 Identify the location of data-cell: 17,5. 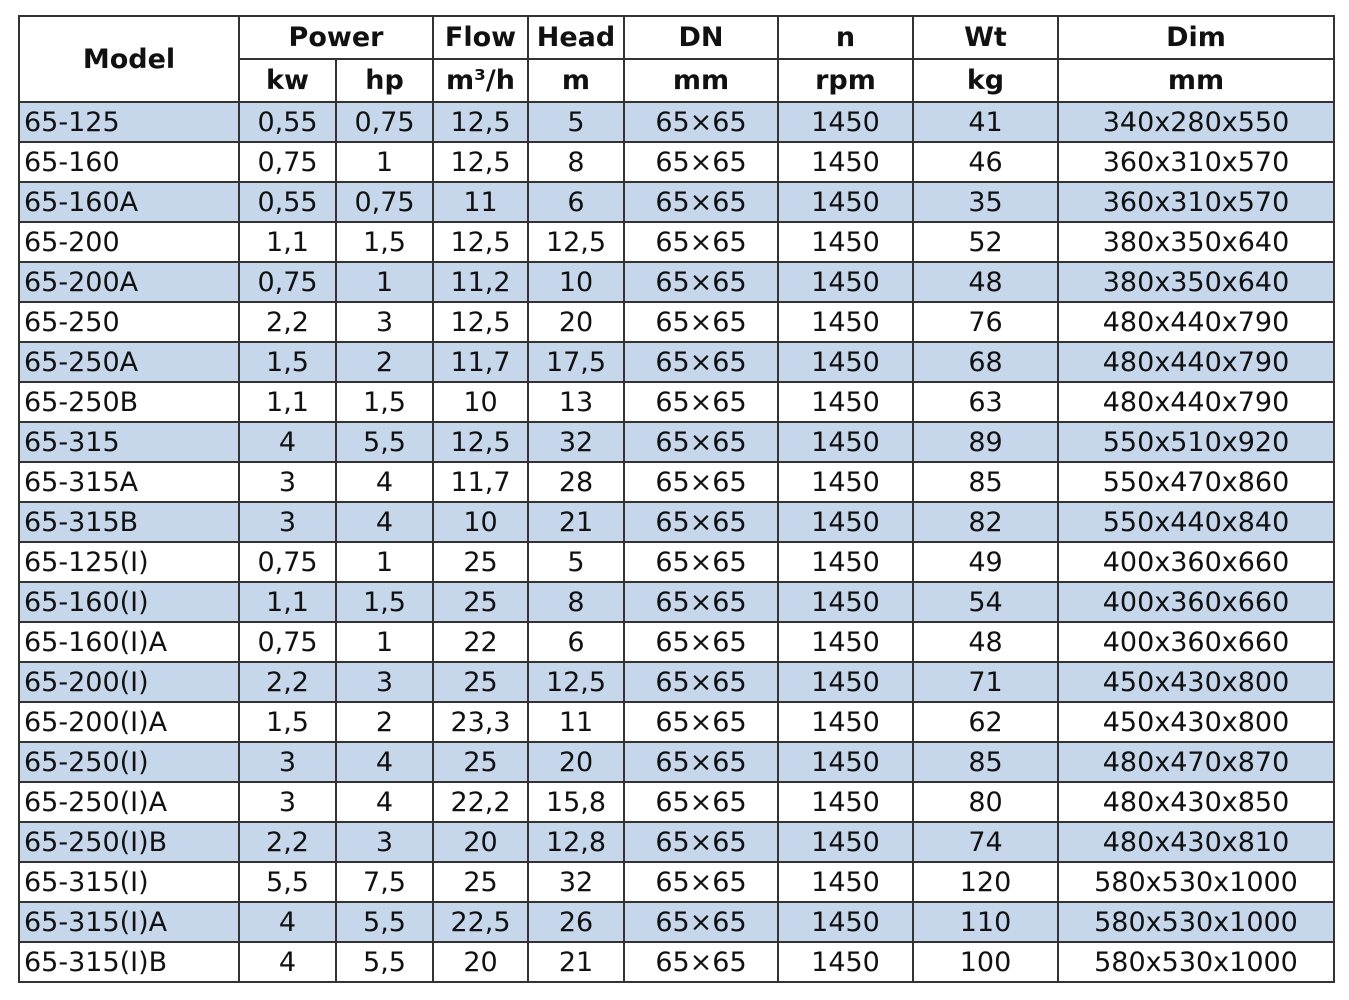
(576, 362).